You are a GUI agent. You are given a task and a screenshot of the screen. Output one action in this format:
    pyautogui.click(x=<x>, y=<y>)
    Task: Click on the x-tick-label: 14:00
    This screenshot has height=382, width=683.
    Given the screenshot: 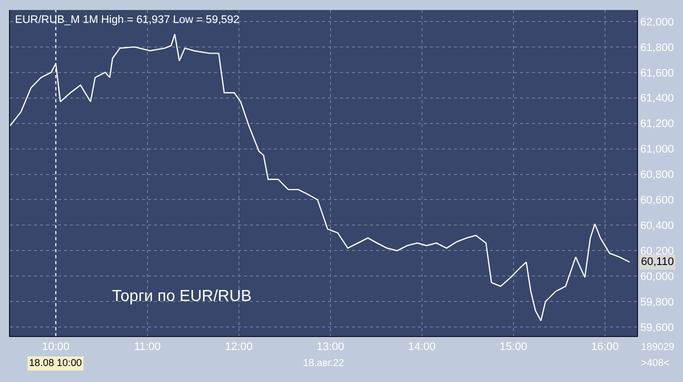 What is the action you would take?
    pyautogui.click(x=422, y=347)
    